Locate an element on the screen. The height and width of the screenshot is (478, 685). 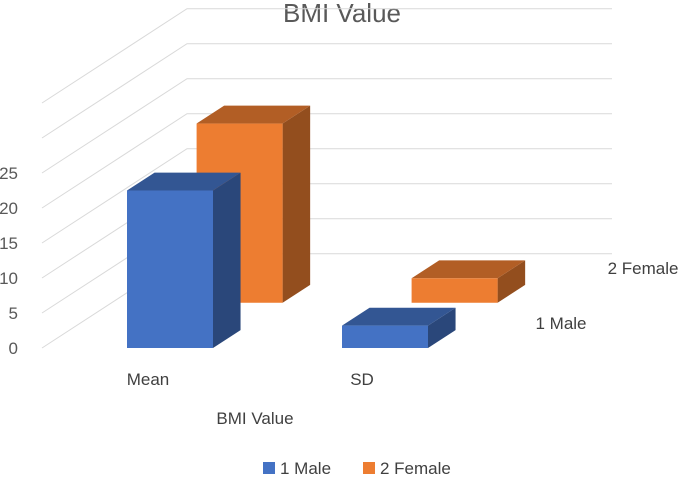
y-tick-label: 15 is located at coordinates (9, 243).